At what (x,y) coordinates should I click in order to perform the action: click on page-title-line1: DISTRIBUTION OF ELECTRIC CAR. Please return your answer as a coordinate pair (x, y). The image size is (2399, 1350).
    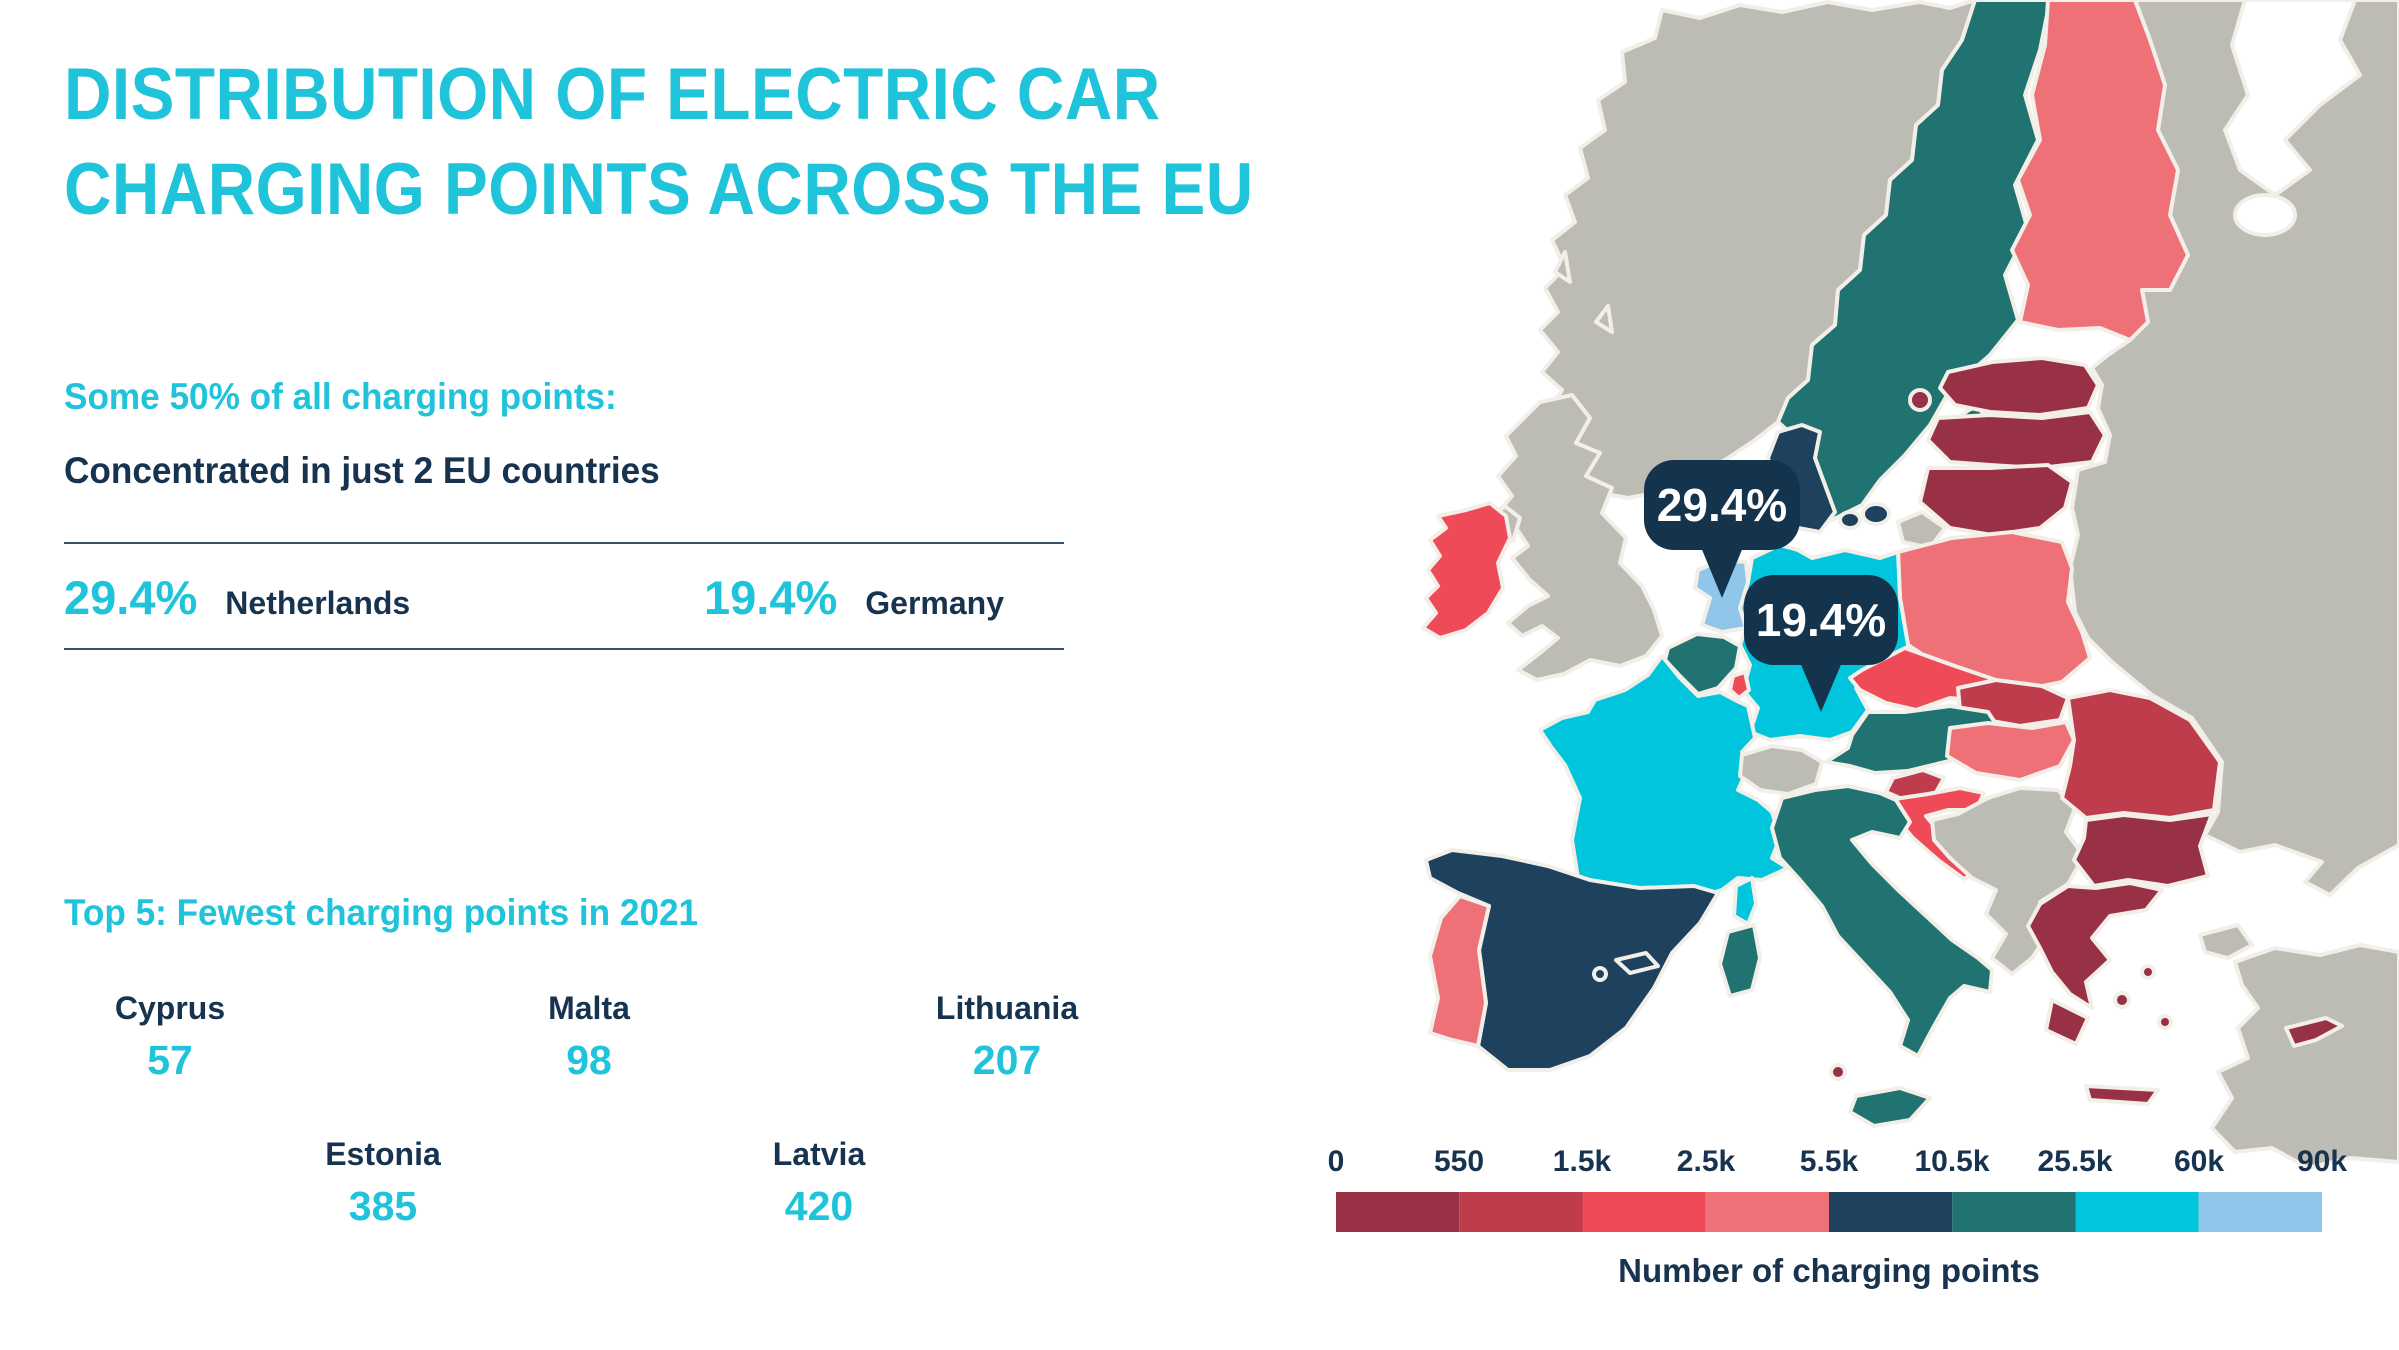
    Looking at the image, I should click on (612, 94).